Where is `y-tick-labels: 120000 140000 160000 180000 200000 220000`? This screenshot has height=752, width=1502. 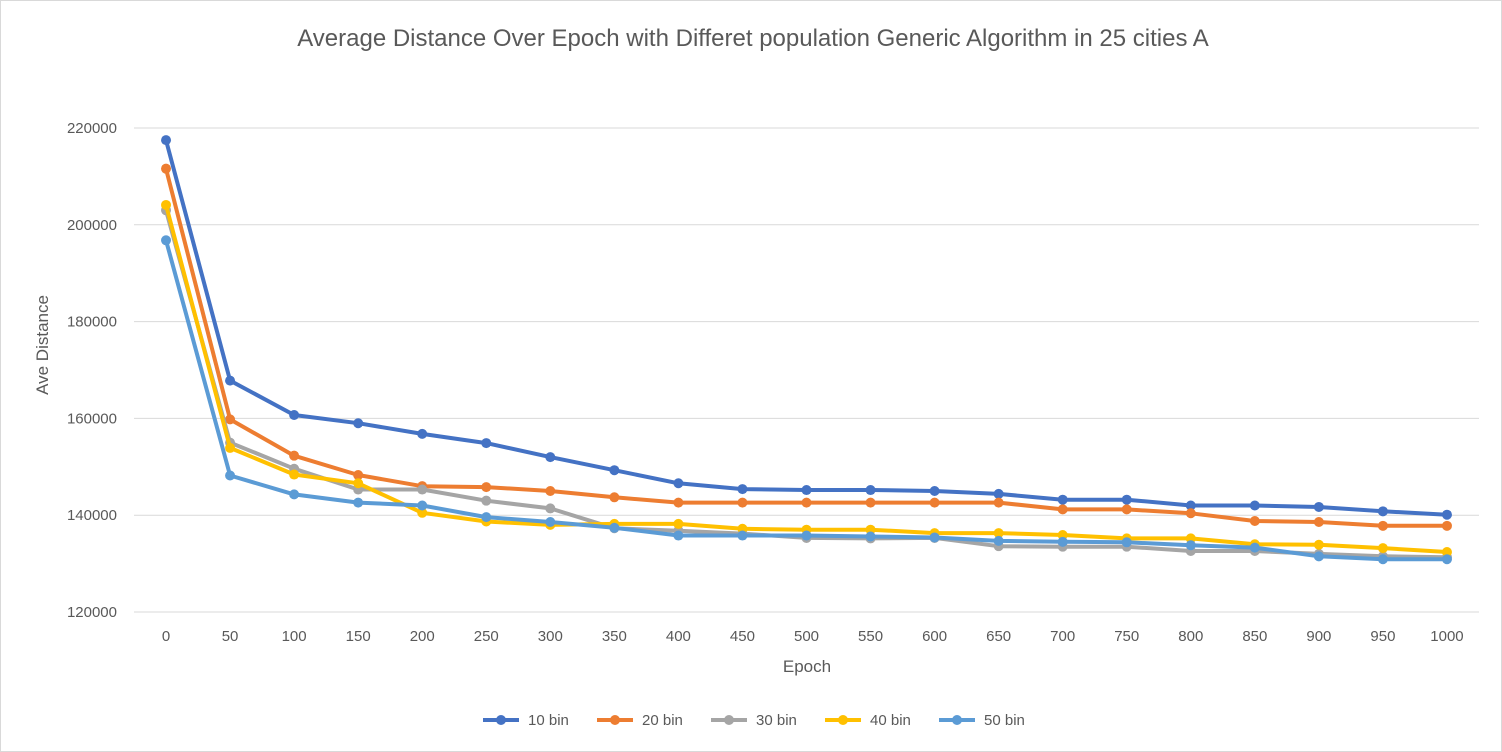 y-tick-labels: 120000 140000 160000 180000 200000 220000 is located at coordinates (92, 370).